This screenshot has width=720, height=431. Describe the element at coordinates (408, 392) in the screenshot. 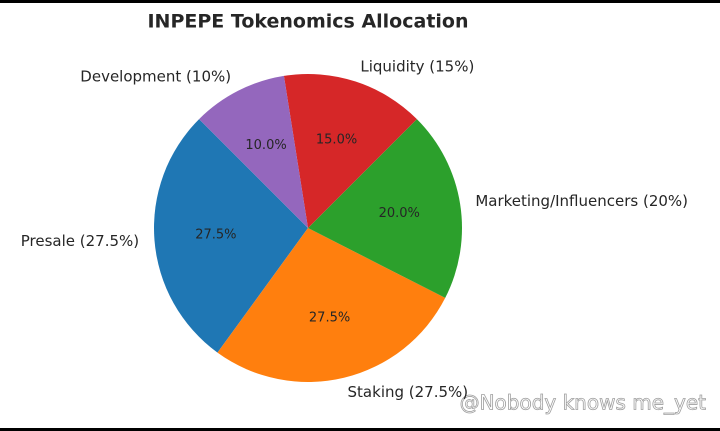

I see `slice-label: Staking (27.5%)` at that location.